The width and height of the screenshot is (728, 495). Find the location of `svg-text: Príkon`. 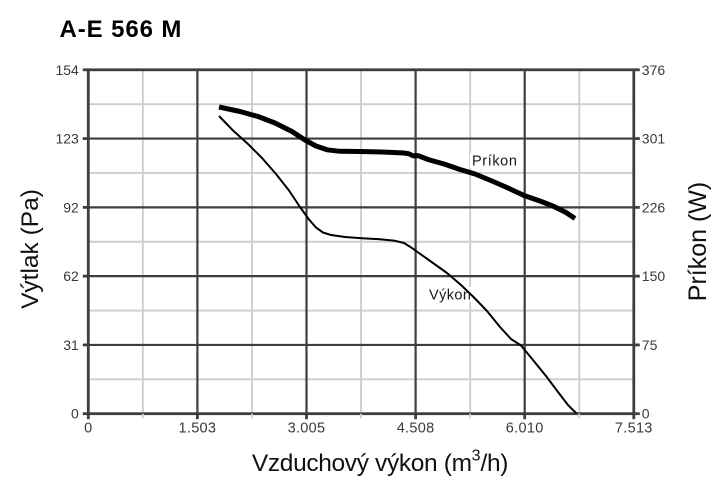

svg-text: Príkon is located at coordinates (495, 162).